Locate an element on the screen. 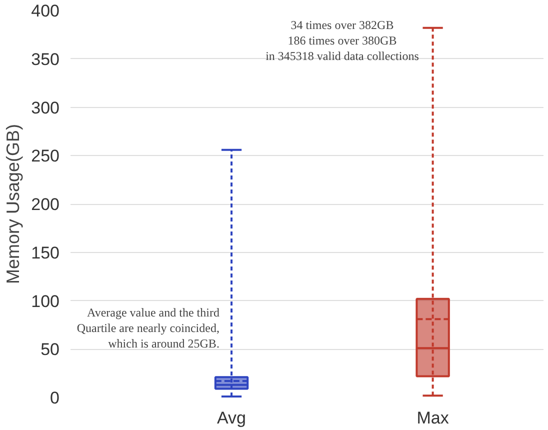 The height and width of the screenshot is (430, 548). annotation: 34 times over 382GB 186 times over 380GB in 345318 valid data collections is located at coordinates (343, 41).